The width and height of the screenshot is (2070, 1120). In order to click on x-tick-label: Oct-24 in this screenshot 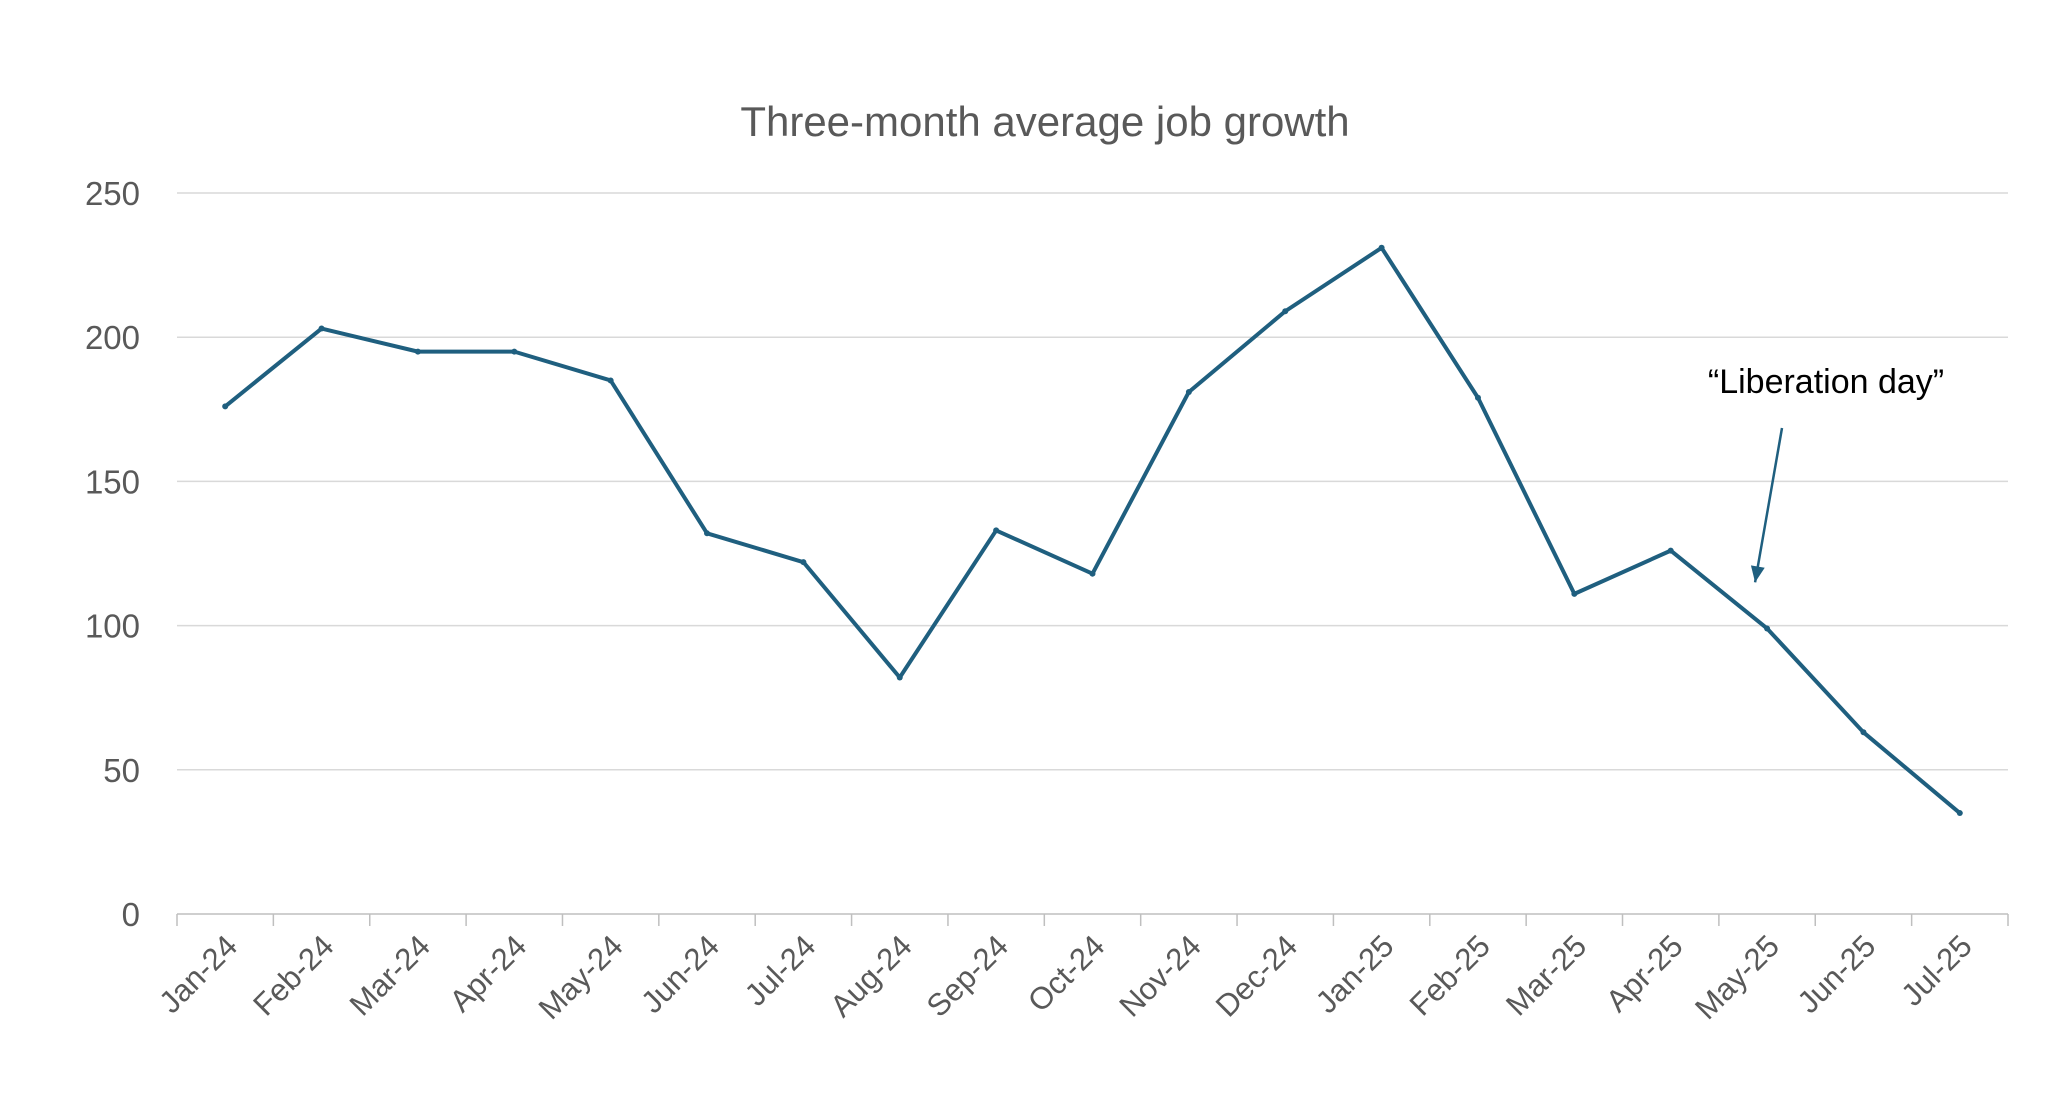, I will do `click(1066, 973)`.